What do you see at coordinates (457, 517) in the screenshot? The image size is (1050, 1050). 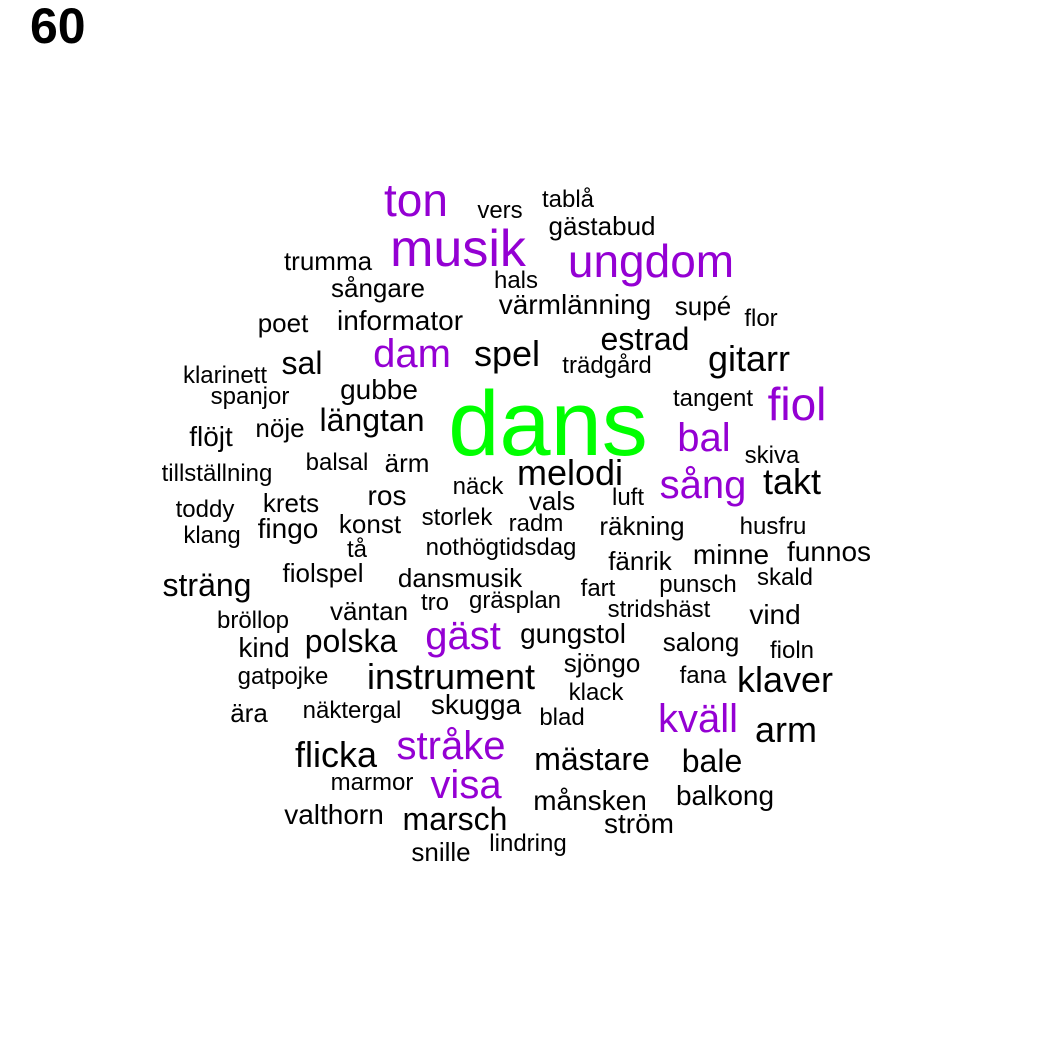 I see `cloud-word: storlek` at bounding box center [457, 517].